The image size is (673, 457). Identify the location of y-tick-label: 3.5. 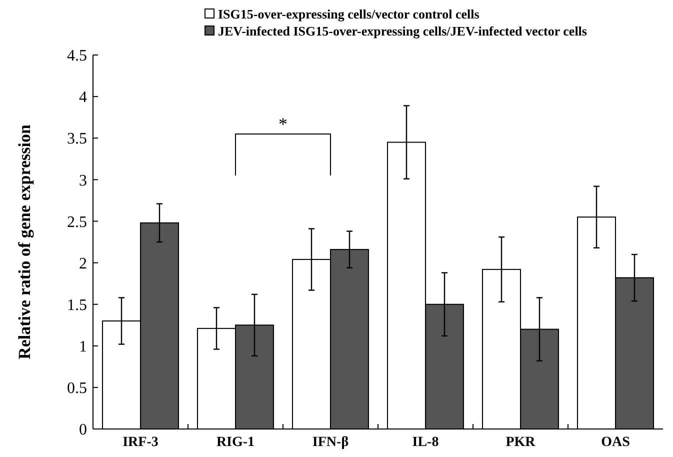
(77, 139).